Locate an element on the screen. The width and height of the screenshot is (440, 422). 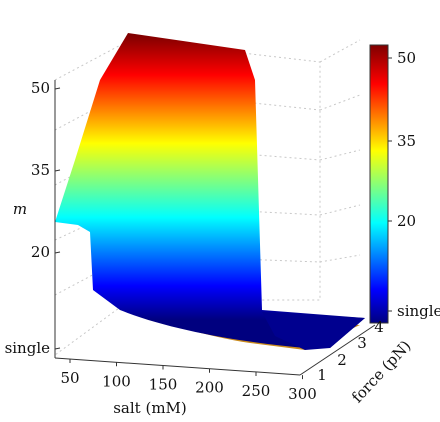
colorbar-tick-label: 35 is located at coordinates (406, 141).